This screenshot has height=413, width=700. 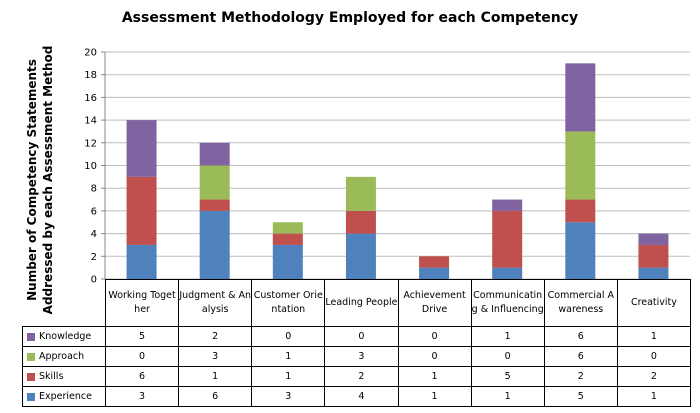 I want to click on legend-entry: Skills, so click(x=64, y=376).